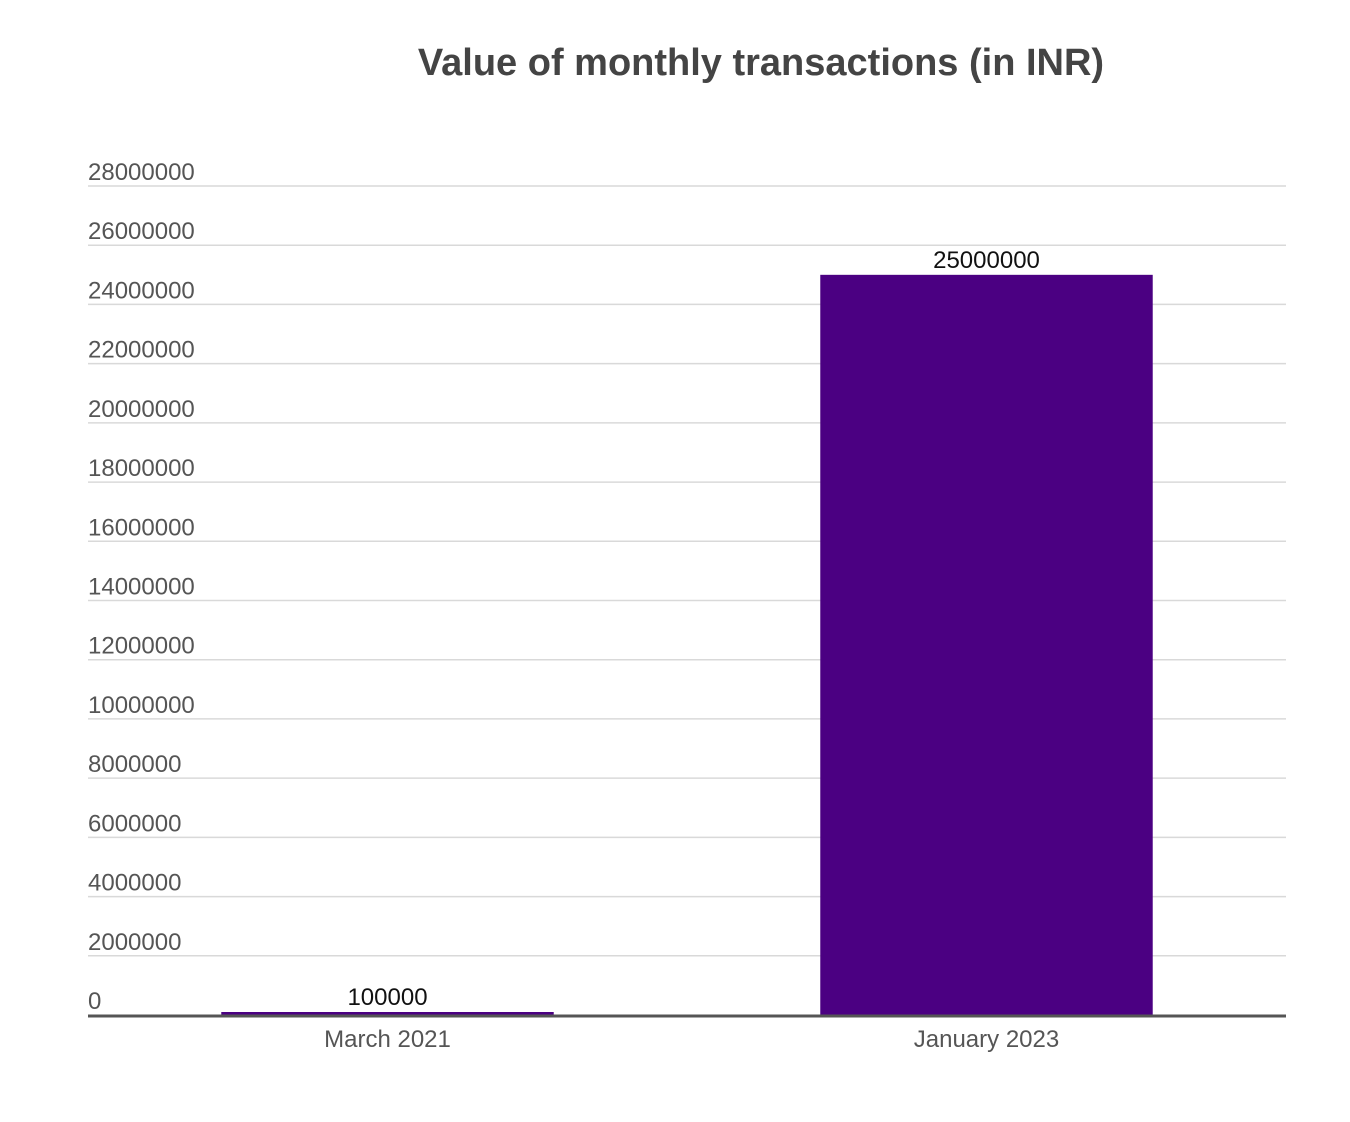 The image size is (1350, 1122). Describe the element at coordinates (986, 260) in the screenshot. I see `bar-data-label: 25000000` at that location.